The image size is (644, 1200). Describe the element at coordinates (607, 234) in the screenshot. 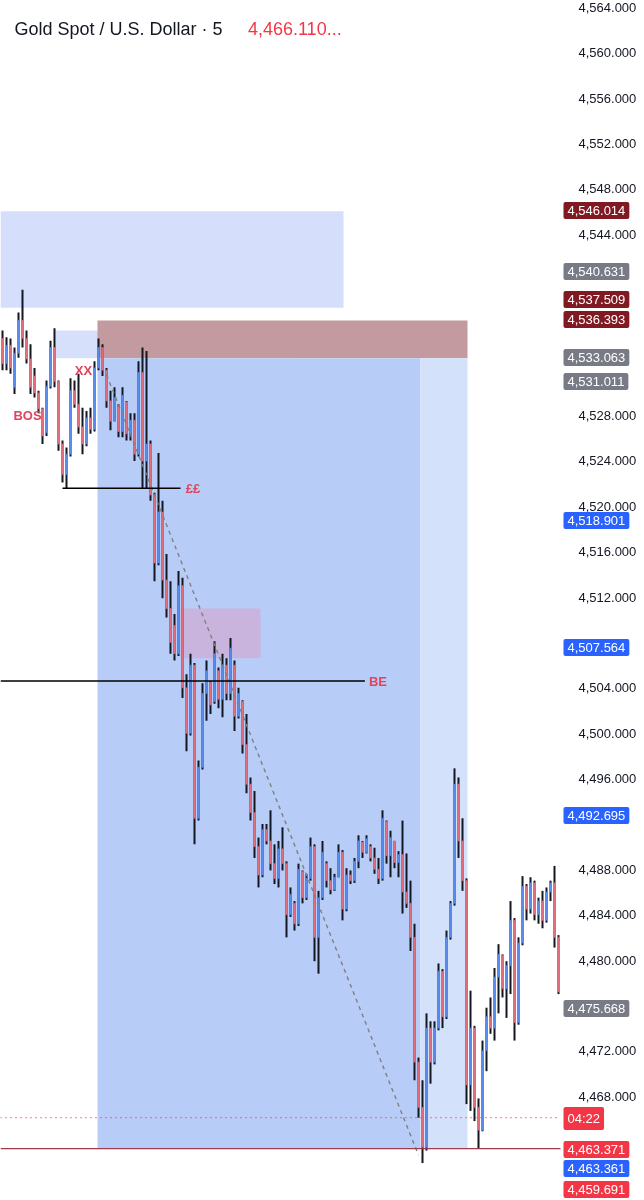

I see `y-tick-label: 4,544.000` at that location.